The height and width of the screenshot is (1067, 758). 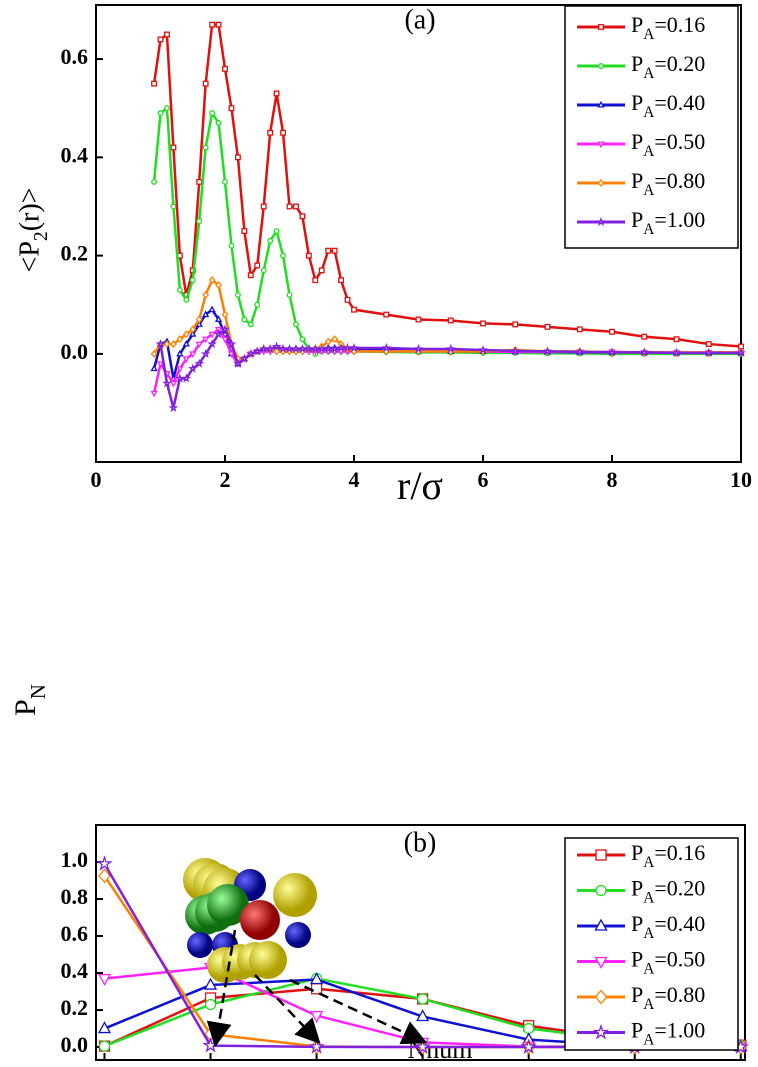 What do you see at coordinates (33, 230) in the screenshot?
I see `y-axis-label: <P2(r)>` at bounding box center [33, 230].